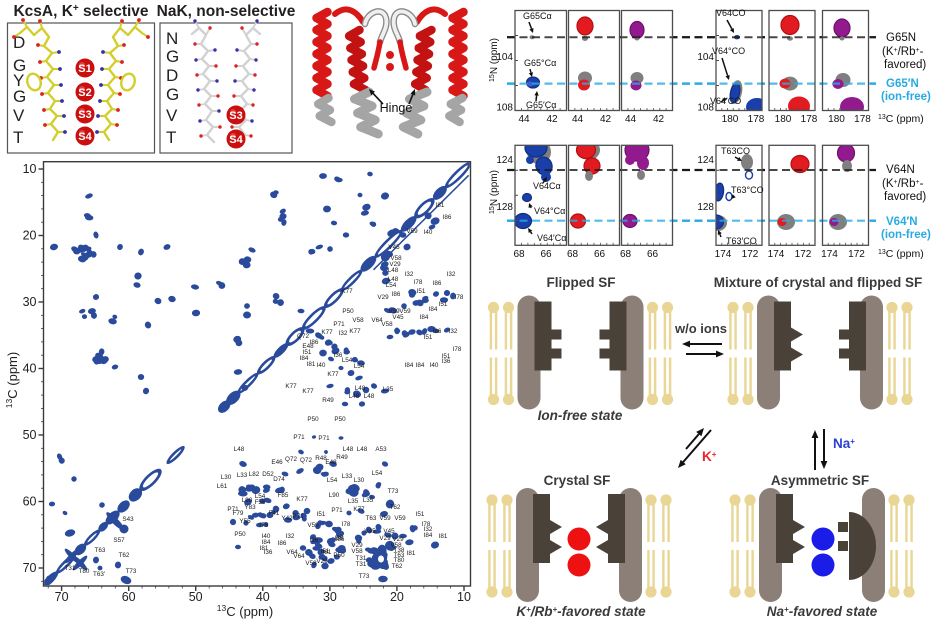  I want to click on svg-text: T38, so click(399, 550).